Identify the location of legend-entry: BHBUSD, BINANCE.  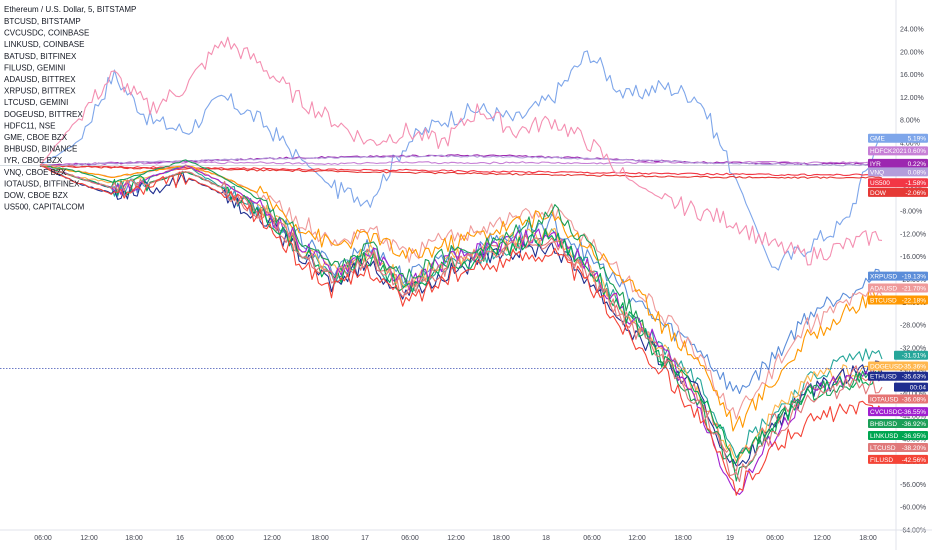
(40, 149).